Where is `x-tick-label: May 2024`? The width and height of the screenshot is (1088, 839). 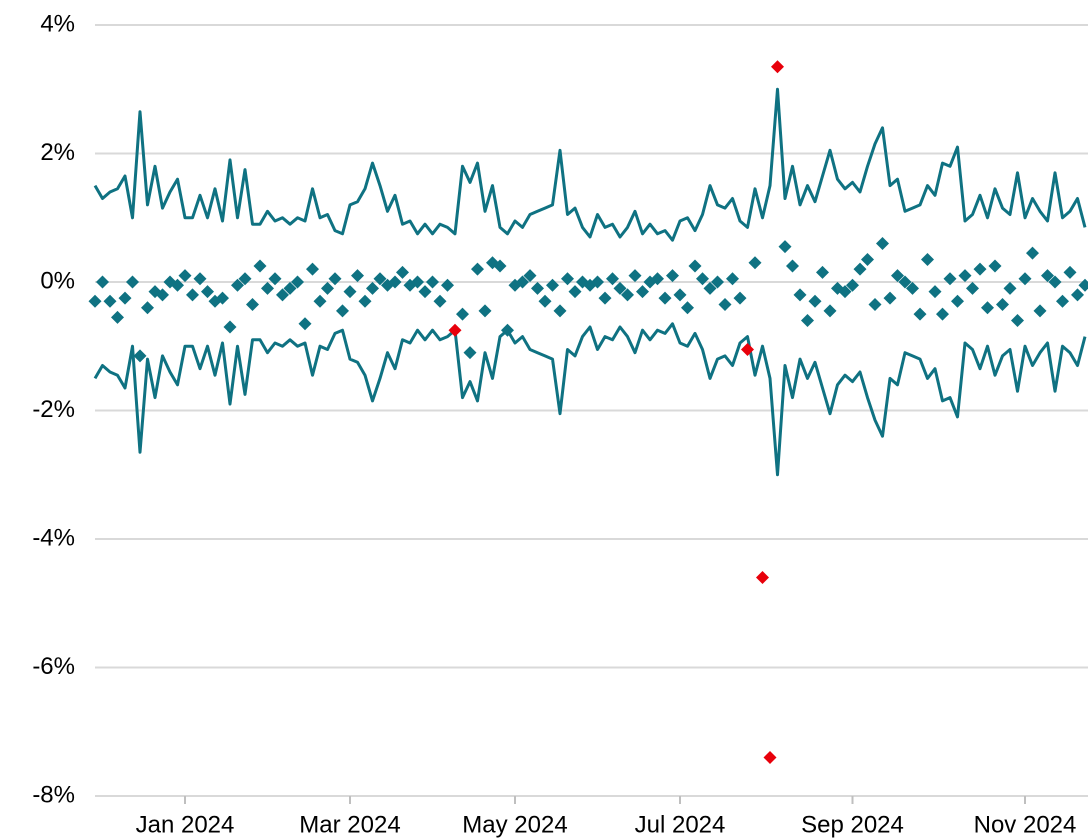
x-tick-label: May 2024 is located at coordinates (514, 824).